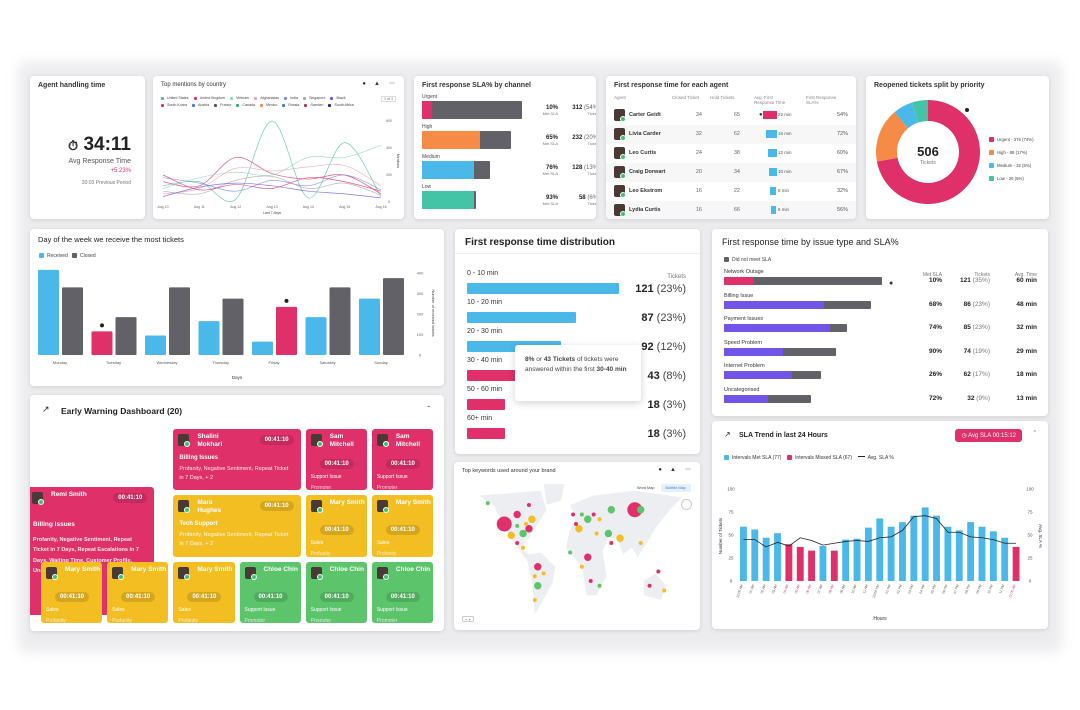  Describe the element at coordinates (675, 488) in the screenshot. I see `bubble-map-button: Bubble Map` at that location.